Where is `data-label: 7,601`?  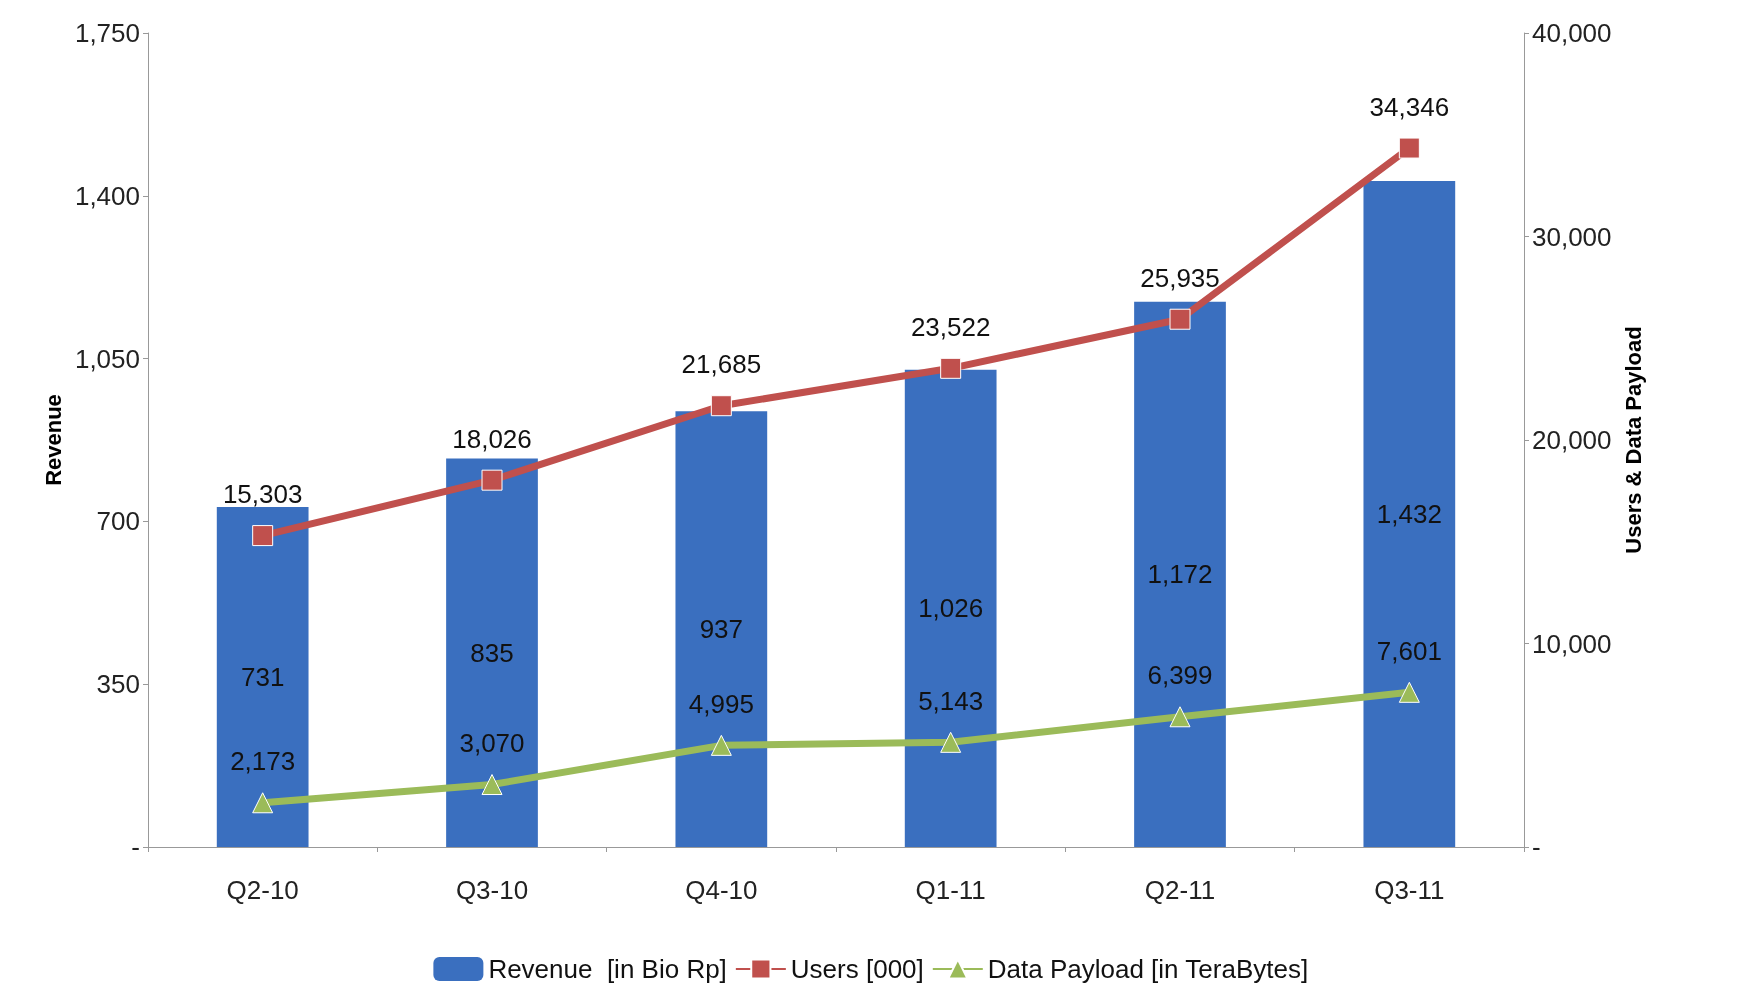 data-label: 7,601 is located at coordinates (1409, 650).